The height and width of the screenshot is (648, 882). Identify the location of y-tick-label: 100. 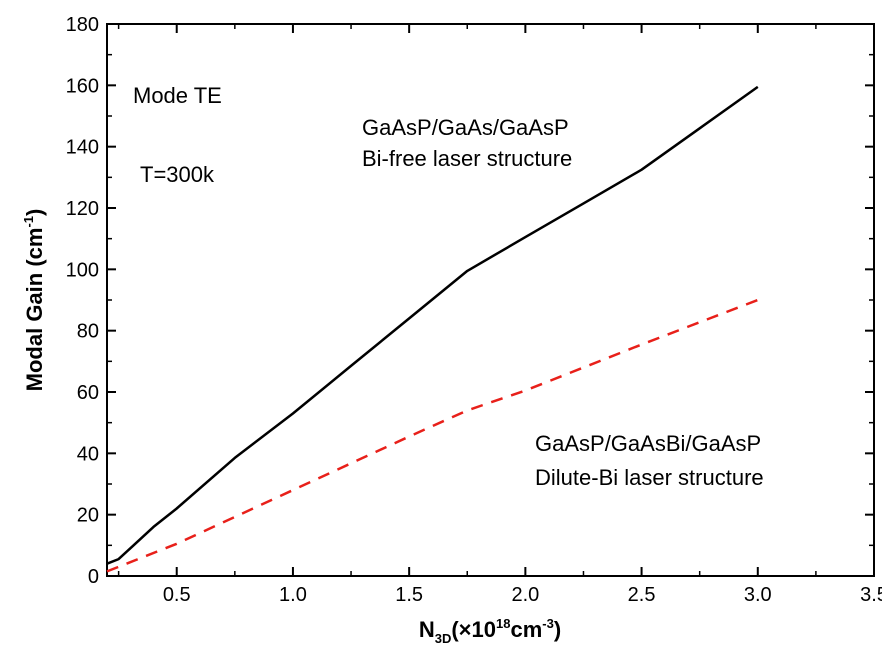
(82, 270).